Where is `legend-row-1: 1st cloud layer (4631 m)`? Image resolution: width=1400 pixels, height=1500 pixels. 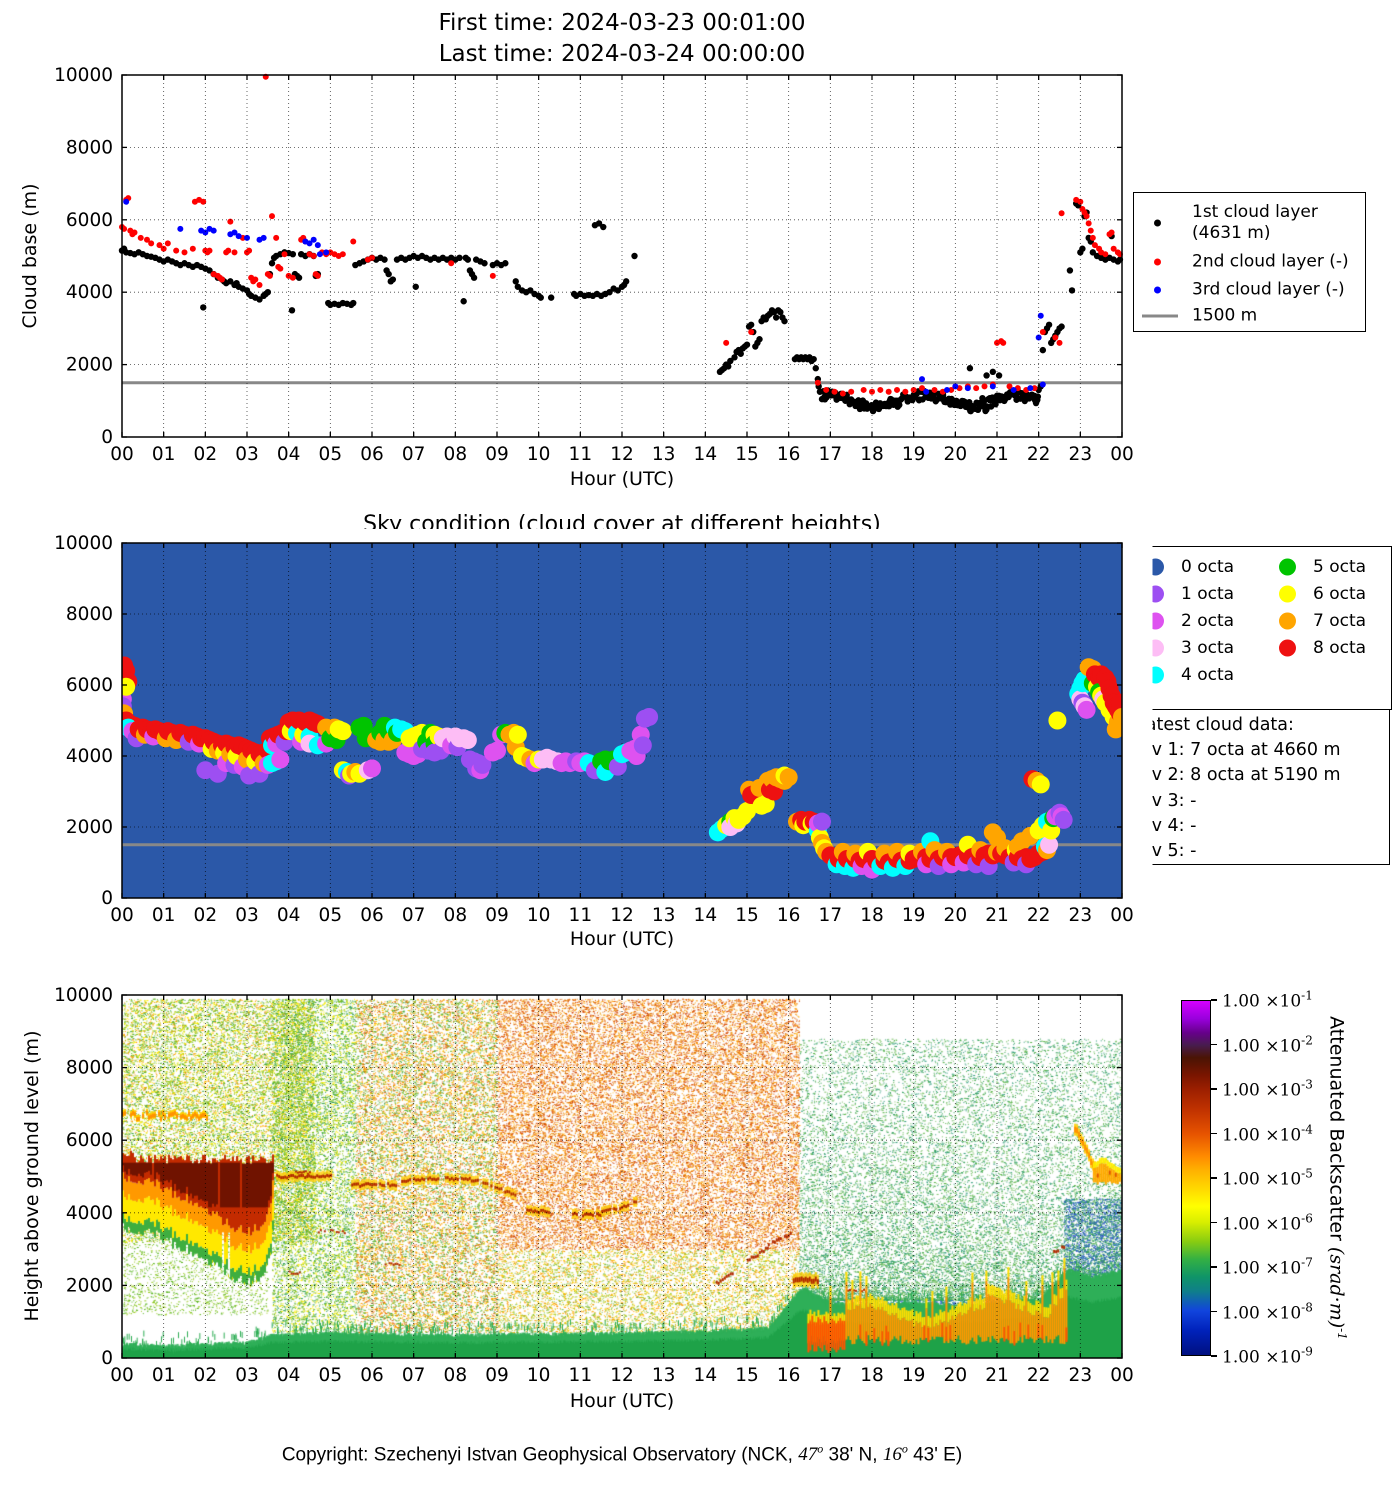
legend-row-1: 1st cloud layer (4631 m) is located at coordinates (1249, 223).